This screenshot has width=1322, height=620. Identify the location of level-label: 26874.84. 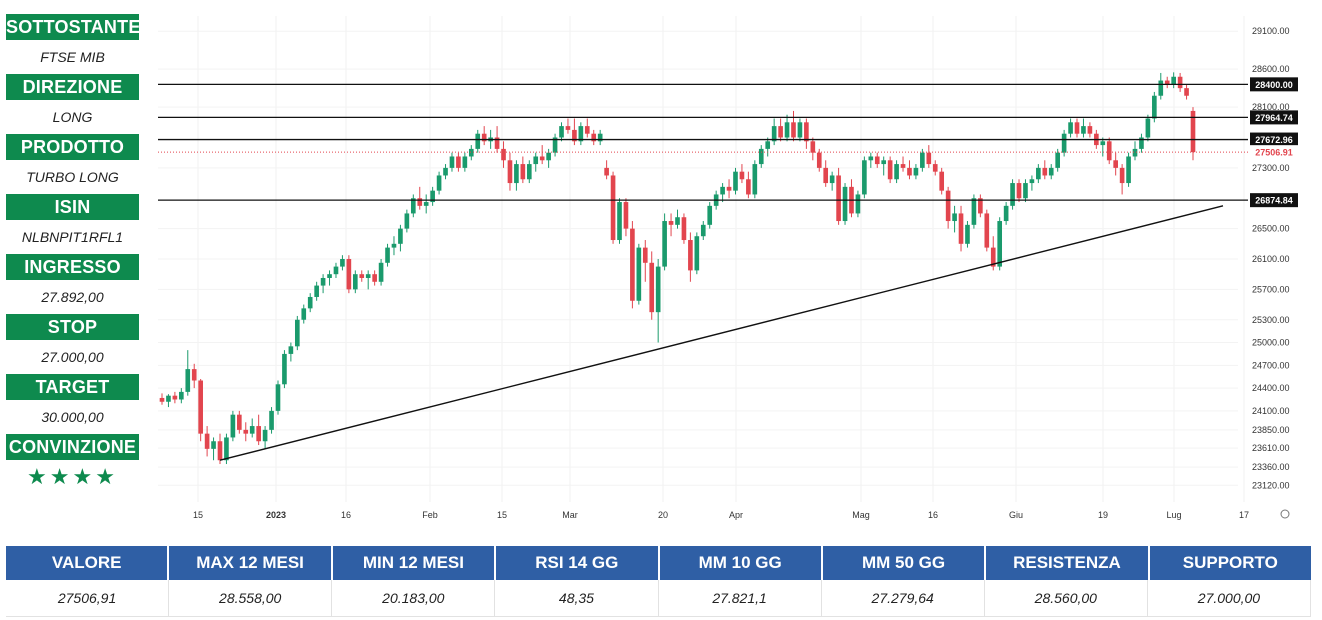
(1274, 201).